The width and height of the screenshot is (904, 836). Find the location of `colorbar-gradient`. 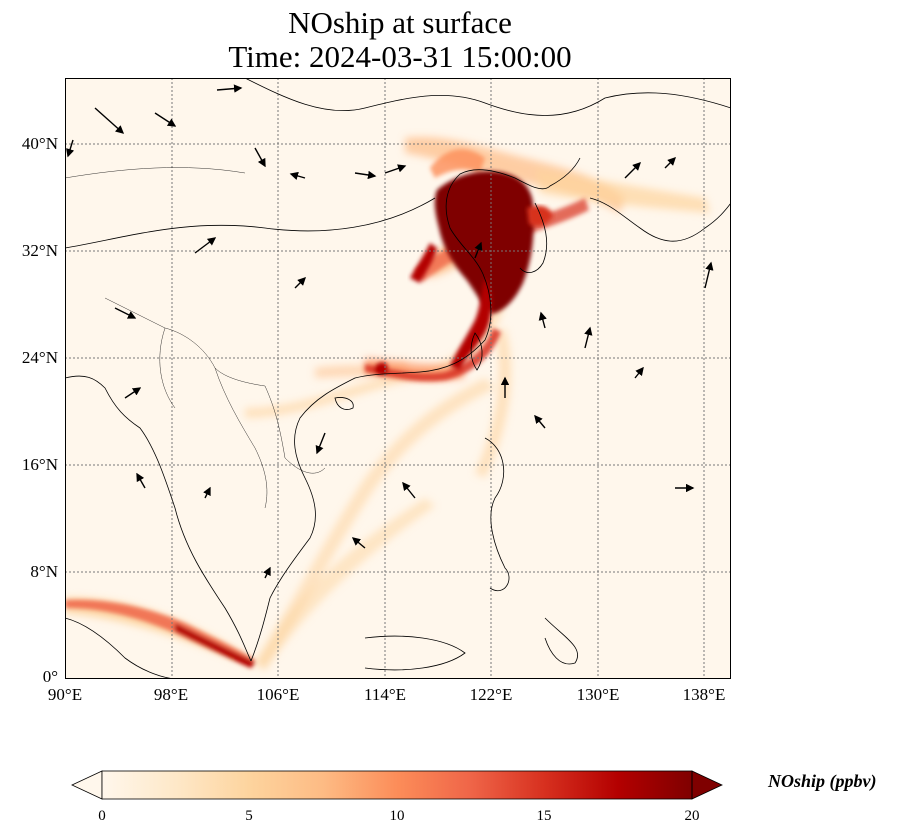

colorbar-gradient is located at coordinates (397, 785).